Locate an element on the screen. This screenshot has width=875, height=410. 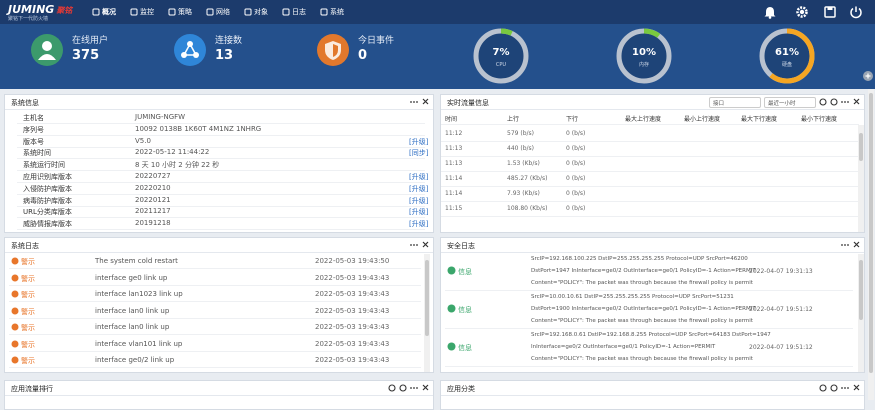
info-value: 8 天 10 小时 2 分钟 22 秒 is located at coordinates (177, 165).